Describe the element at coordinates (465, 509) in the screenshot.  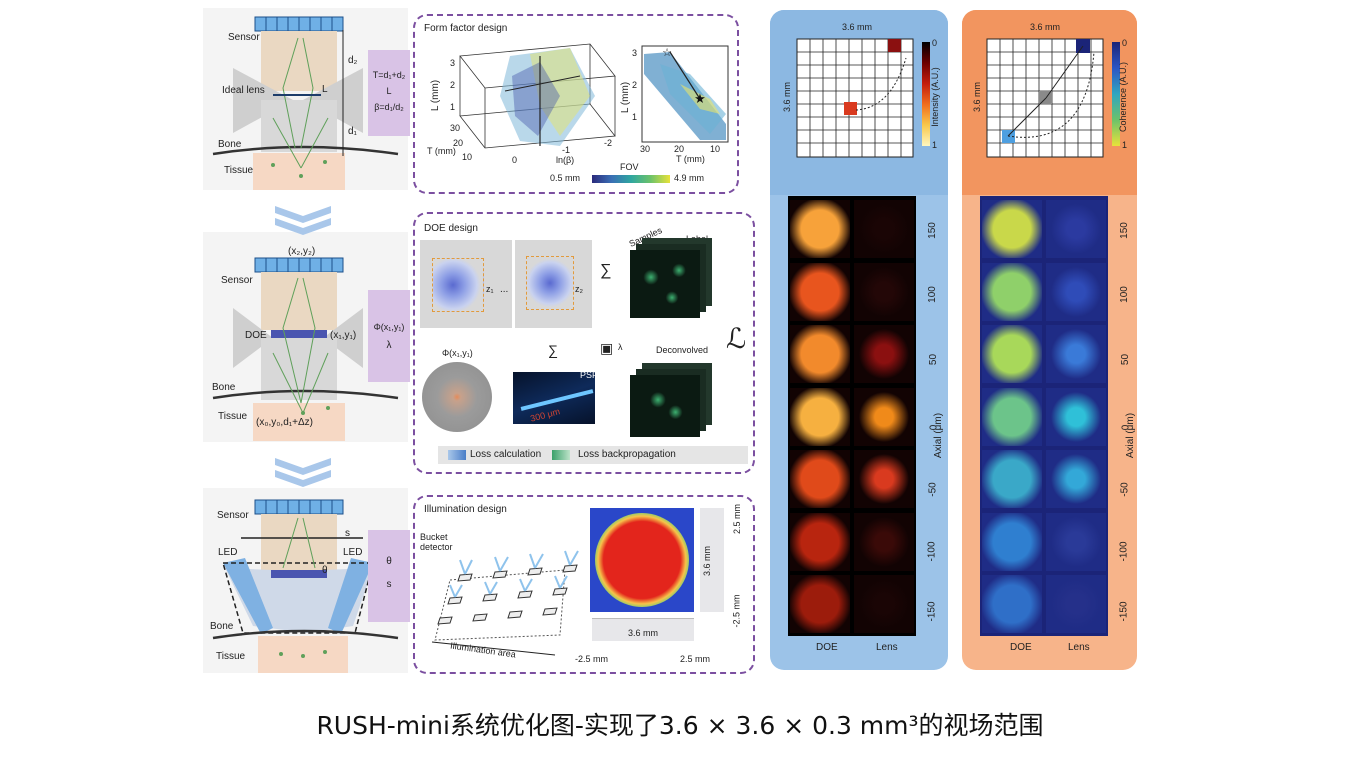
I see `illumination-title: Illumination design` at that location.